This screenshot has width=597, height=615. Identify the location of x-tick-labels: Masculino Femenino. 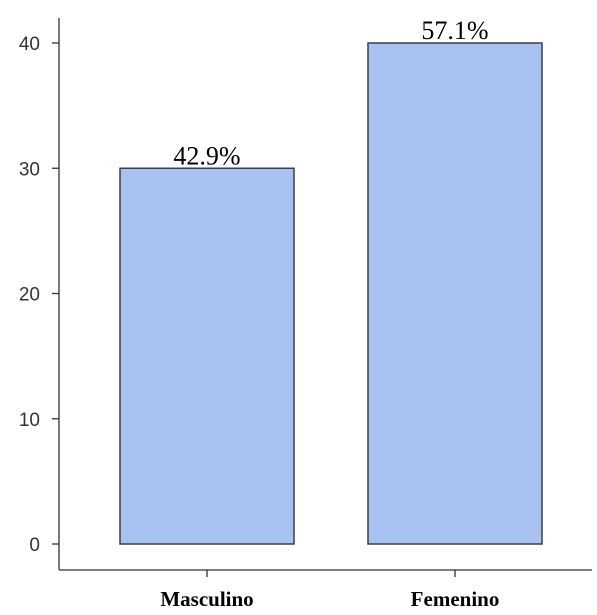
(329, 599).